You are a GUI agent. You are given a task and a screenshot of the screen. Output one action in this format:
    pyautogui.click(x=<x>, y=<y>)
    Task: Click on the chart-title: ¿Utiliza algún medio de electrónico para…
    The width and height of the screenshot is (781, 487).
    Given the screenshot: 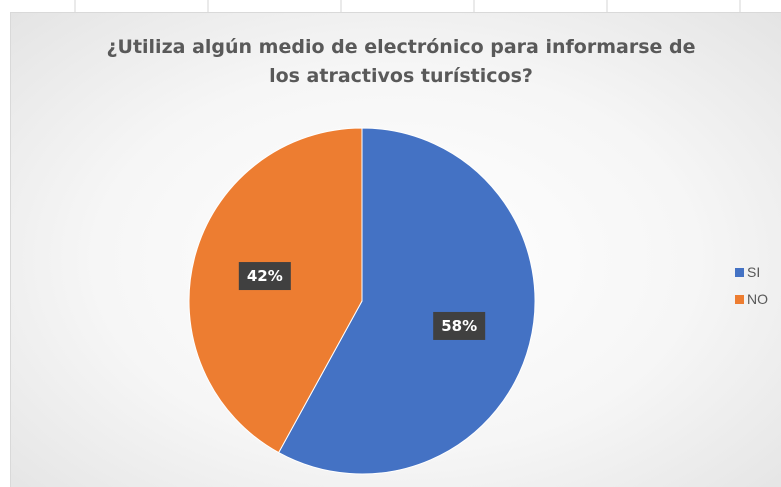 What is the action you would take?
    pyautogui.click(x=401, y=62)
    